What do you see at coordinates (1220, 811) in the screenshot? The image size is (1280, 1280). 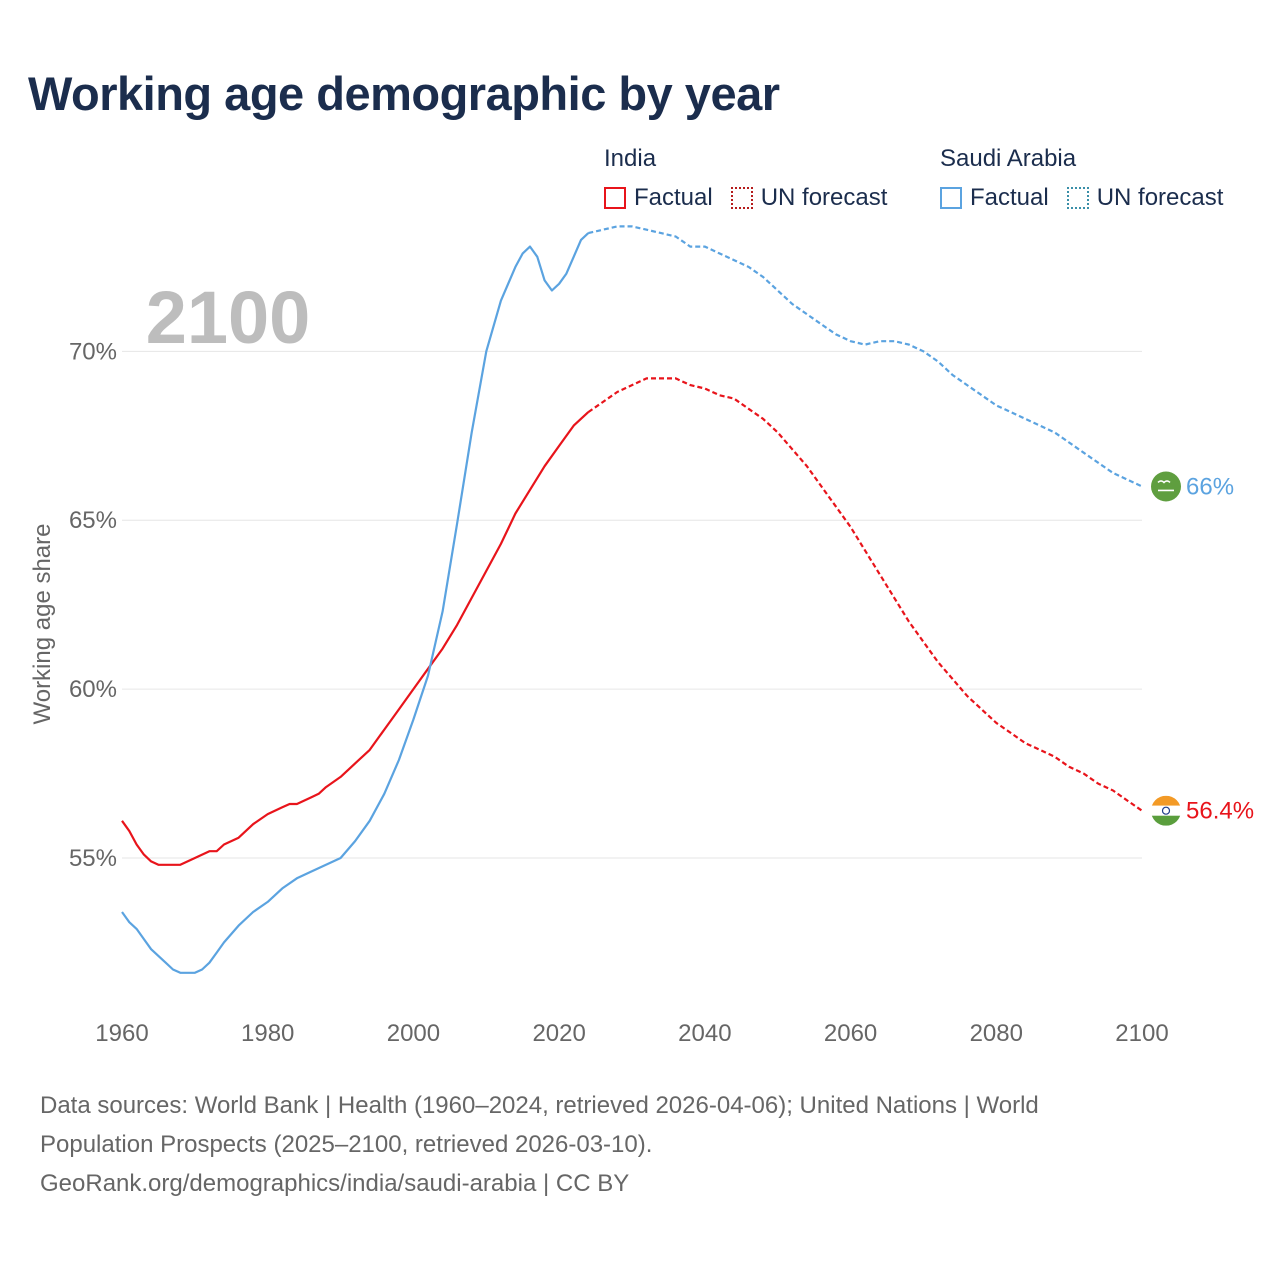 I see `india-end-value-label: 56.4%` at bounding box center [1220, 811].